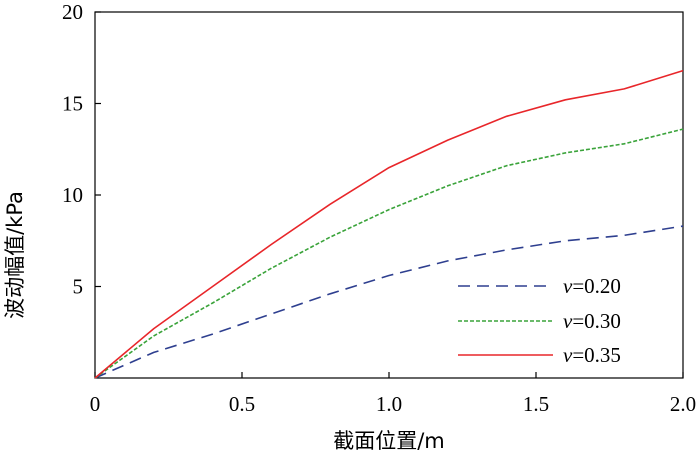 The width and height of the screenshot is (700, 455). Describe the element at coordinates (539, 320) in the screenshot. I see `legend: v=0.20 v=0.30 v=0.35` at that location.